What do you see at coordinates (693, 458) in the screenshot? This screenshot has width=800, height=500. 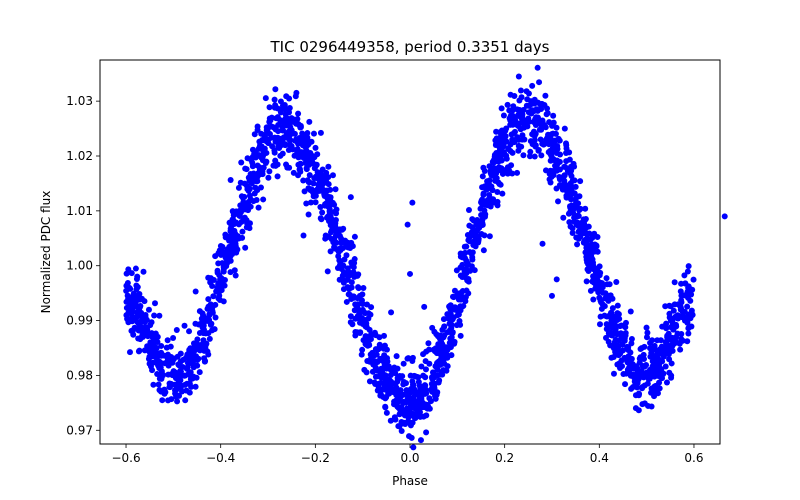 I see `x-tick-label: 0.6` at bounding box center [693, 458].